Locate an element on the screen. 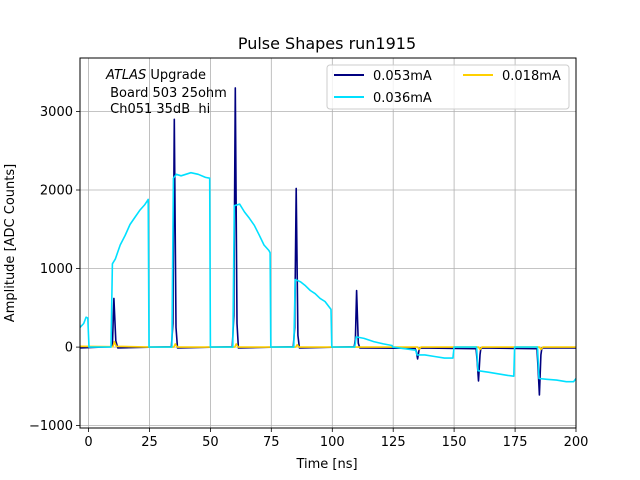  y-tick-label: 1000 is located at coordinates (56, 269).